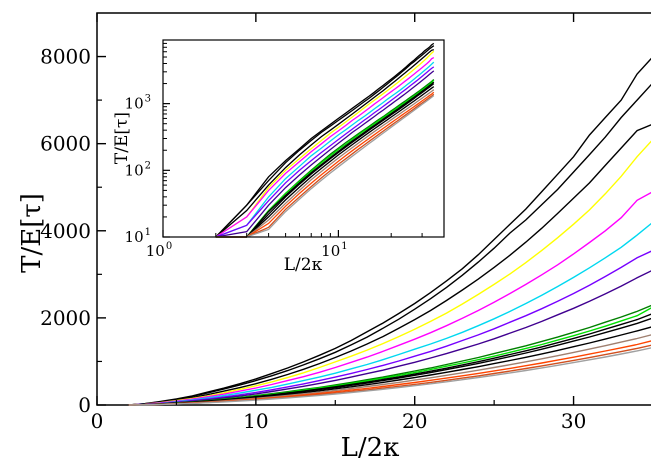  Describe the element at coordinates (573, 421) in the screenshot. I see `main-x-tick-label: 30` at that location.